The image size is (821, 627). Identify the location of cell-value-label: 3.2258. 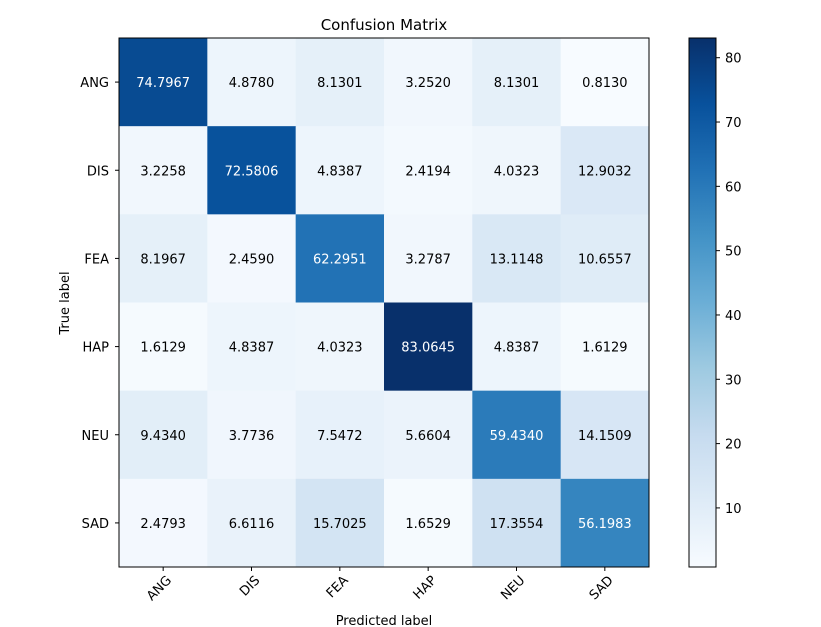
(163, 171).